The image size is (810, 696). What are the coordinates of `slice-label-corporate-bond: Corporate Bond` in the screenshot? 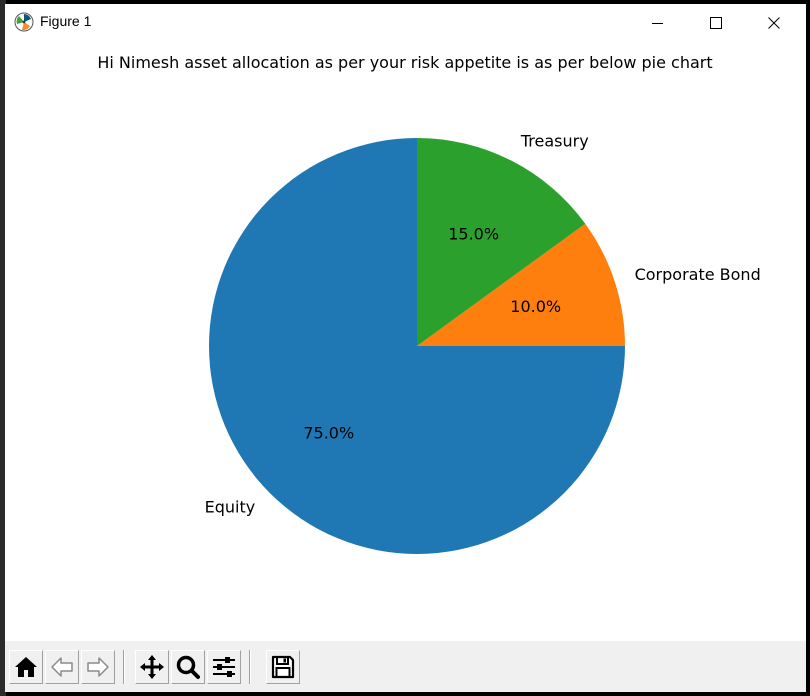 It's located at (698, 274).